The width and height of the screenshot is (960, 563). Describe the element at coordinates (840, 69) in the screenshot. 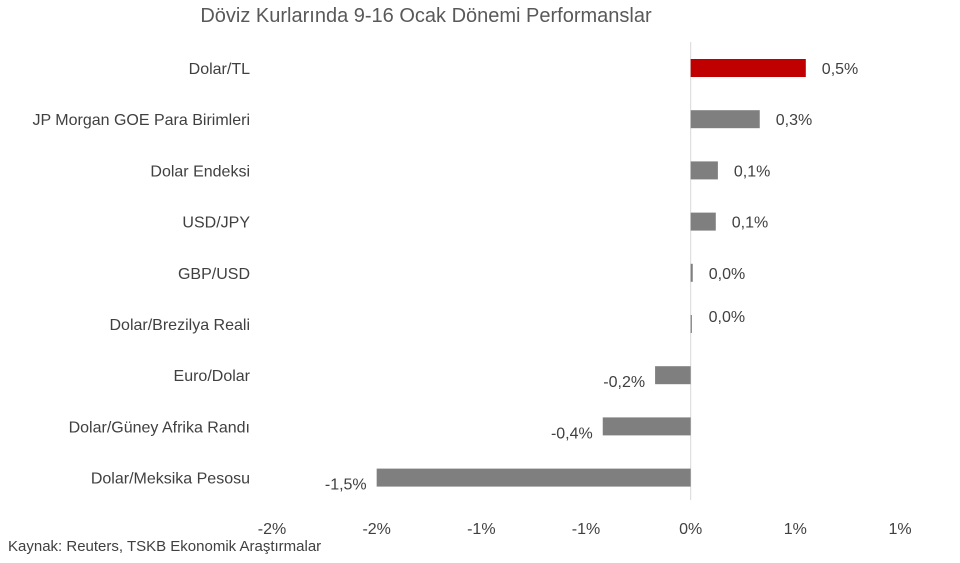

I see `data-label: 0,5%` at that location.